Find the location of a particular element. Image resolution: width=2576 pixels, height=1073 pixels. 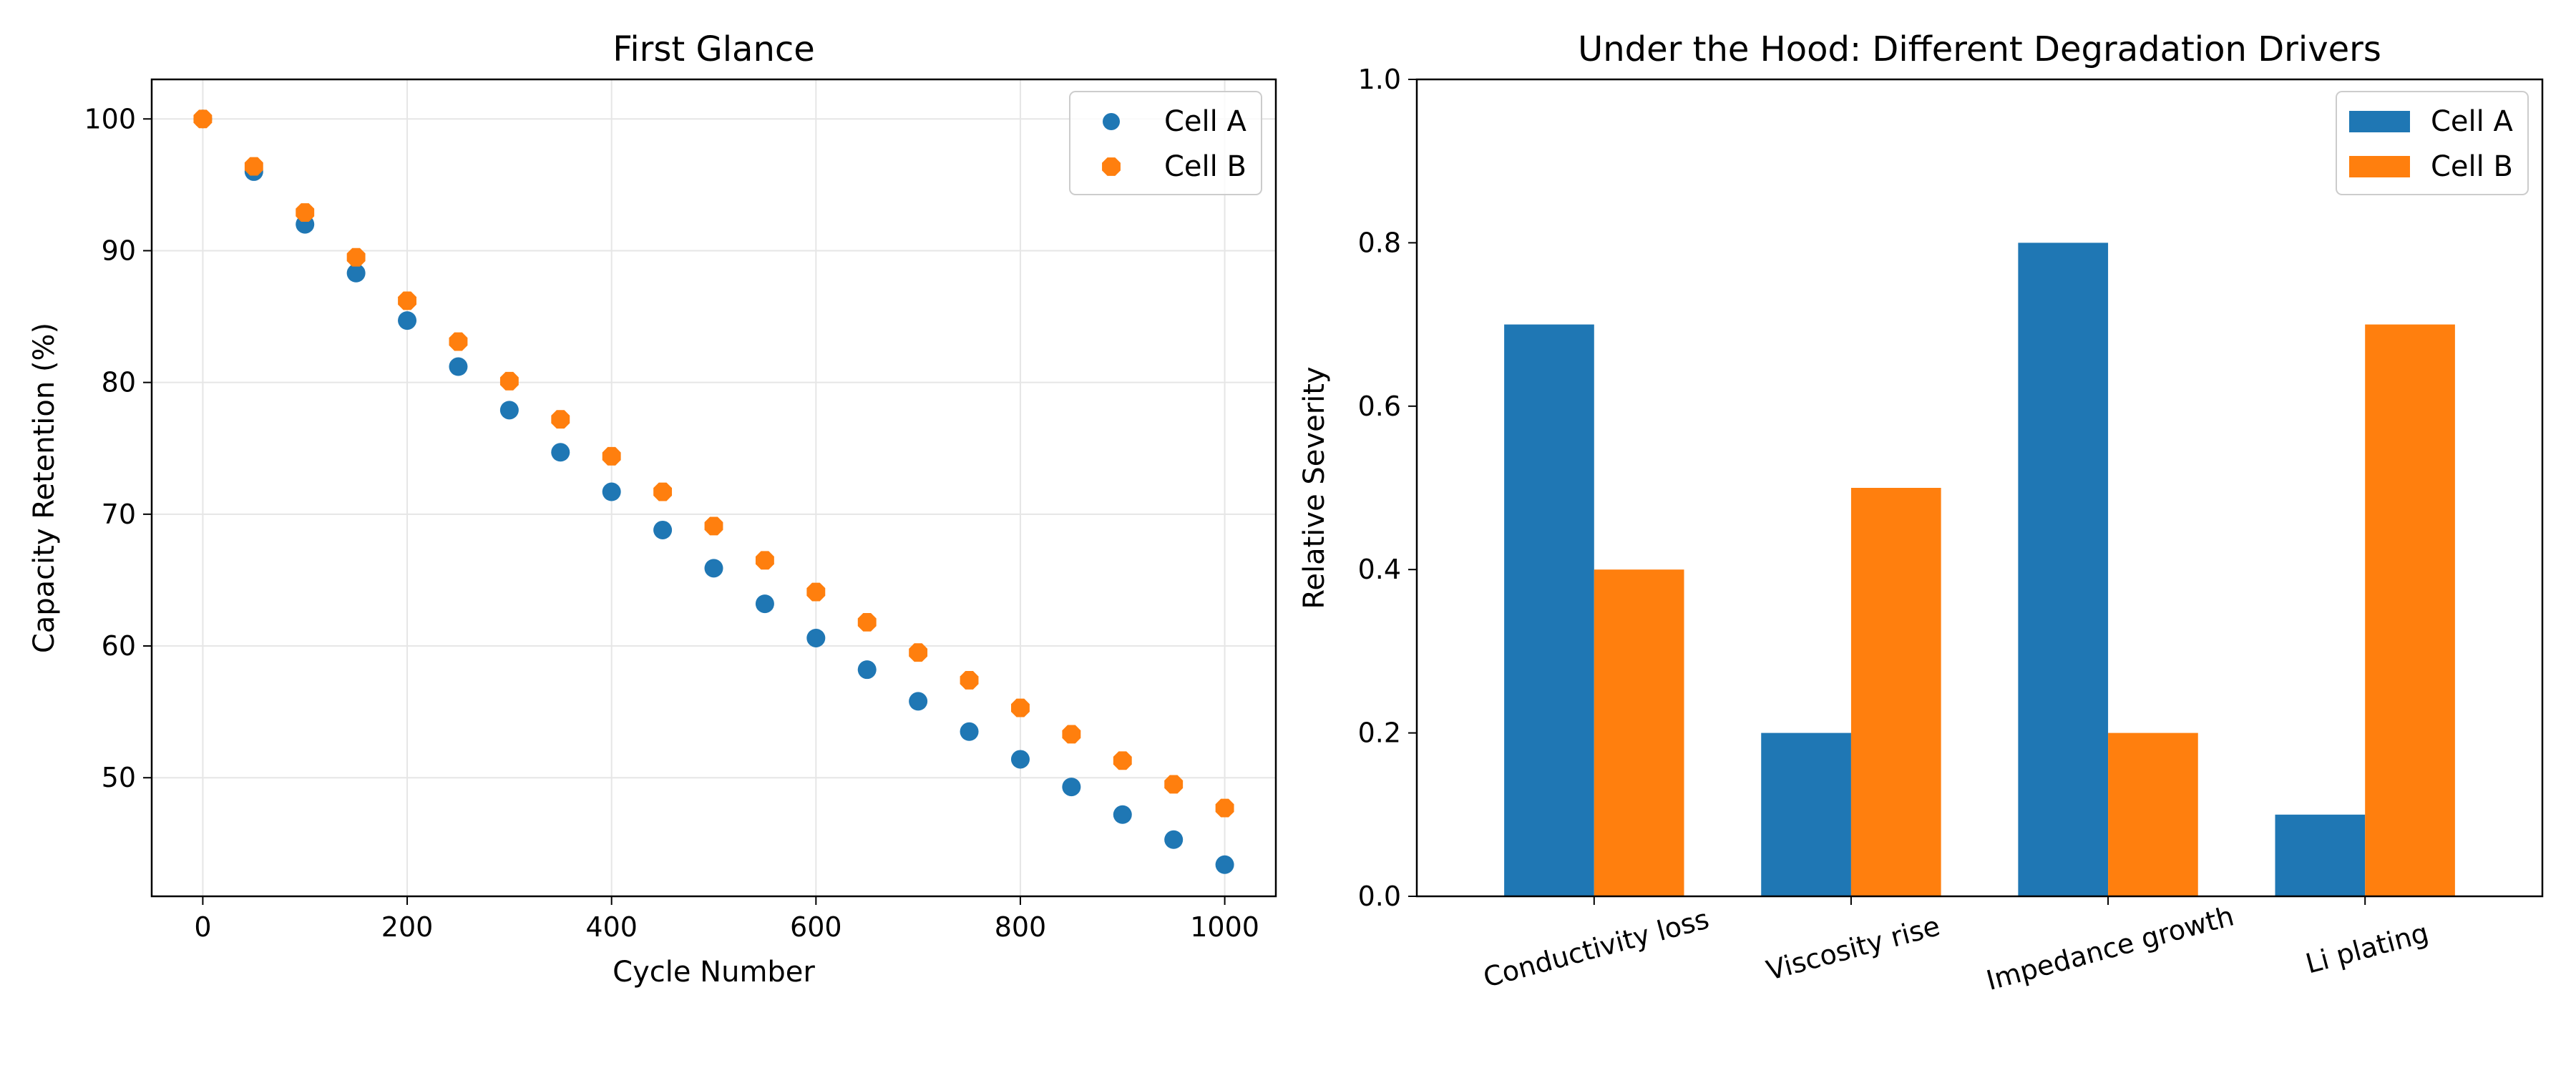

scatter-title: First Glance is located at coordinates (714, 49).